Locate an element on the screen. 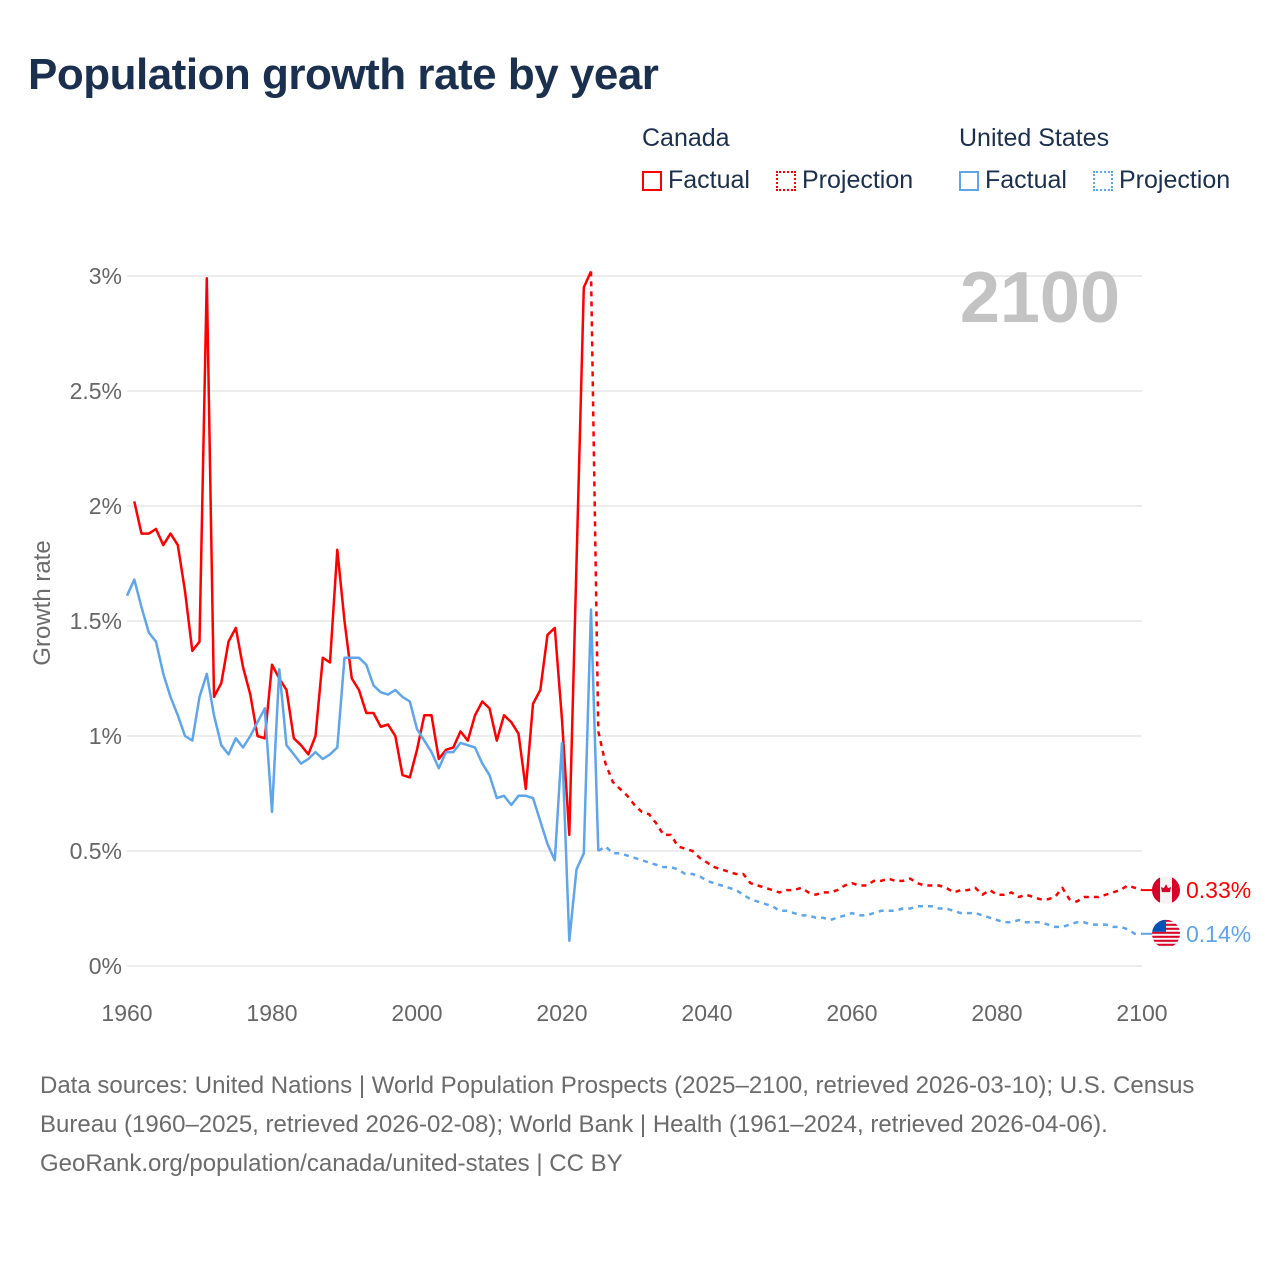 The image size is (1280, 1280). legend-canada-factual: Factual is located at coordinates (696, 180).